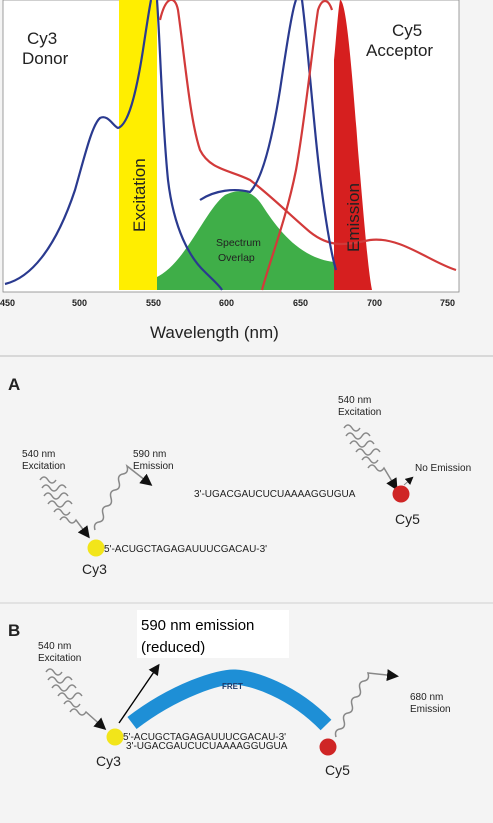 This screenshot has height=823, width=493. Describe the element at coordinates (14, 630) in the screenshot. I see `panel-b-letter: B` at that location.